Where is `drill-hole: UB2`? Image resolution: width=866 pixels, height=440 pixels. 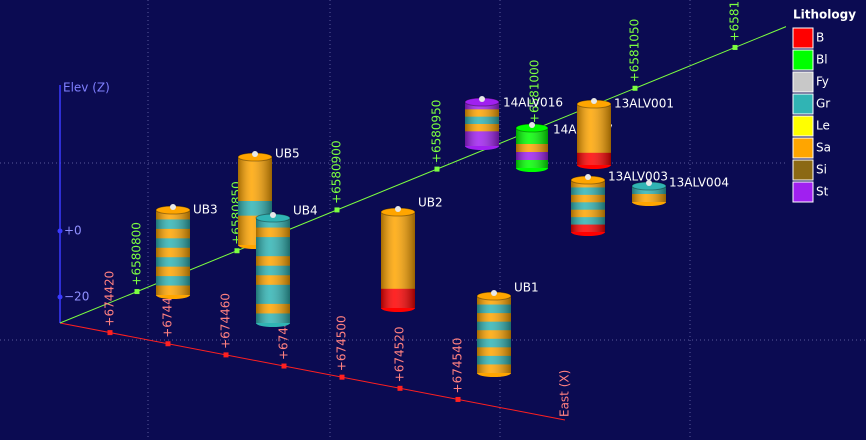
drill-hole: UB2 is located at coordinates (411, 254).